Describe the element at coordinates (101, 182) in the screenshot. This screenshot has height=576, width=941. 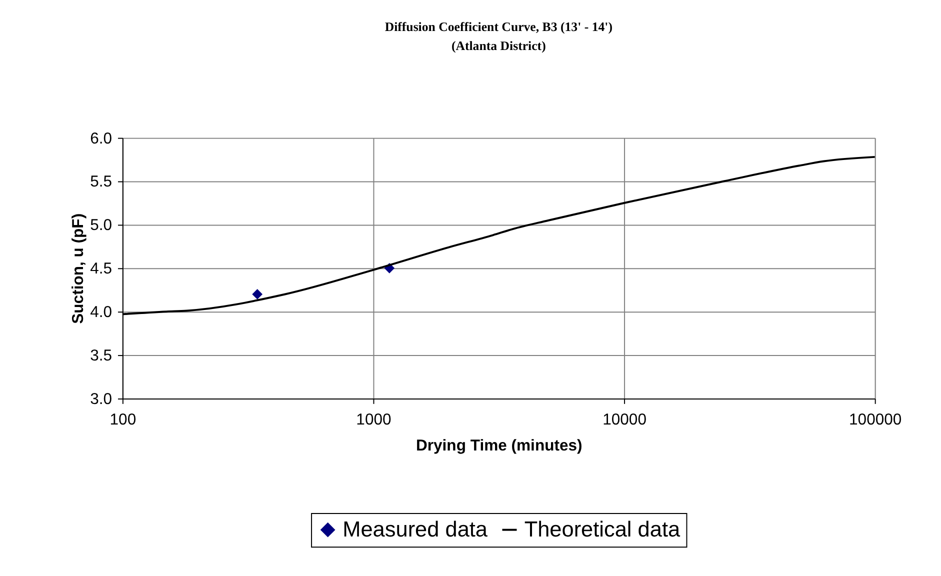
I see `y-tick-label: 5.5` at that location.